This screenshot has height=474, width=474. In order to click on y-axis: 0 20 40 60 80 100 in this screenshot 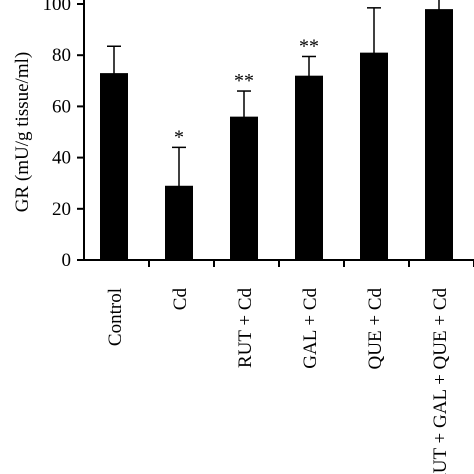, I will do `click(64, 135)`.